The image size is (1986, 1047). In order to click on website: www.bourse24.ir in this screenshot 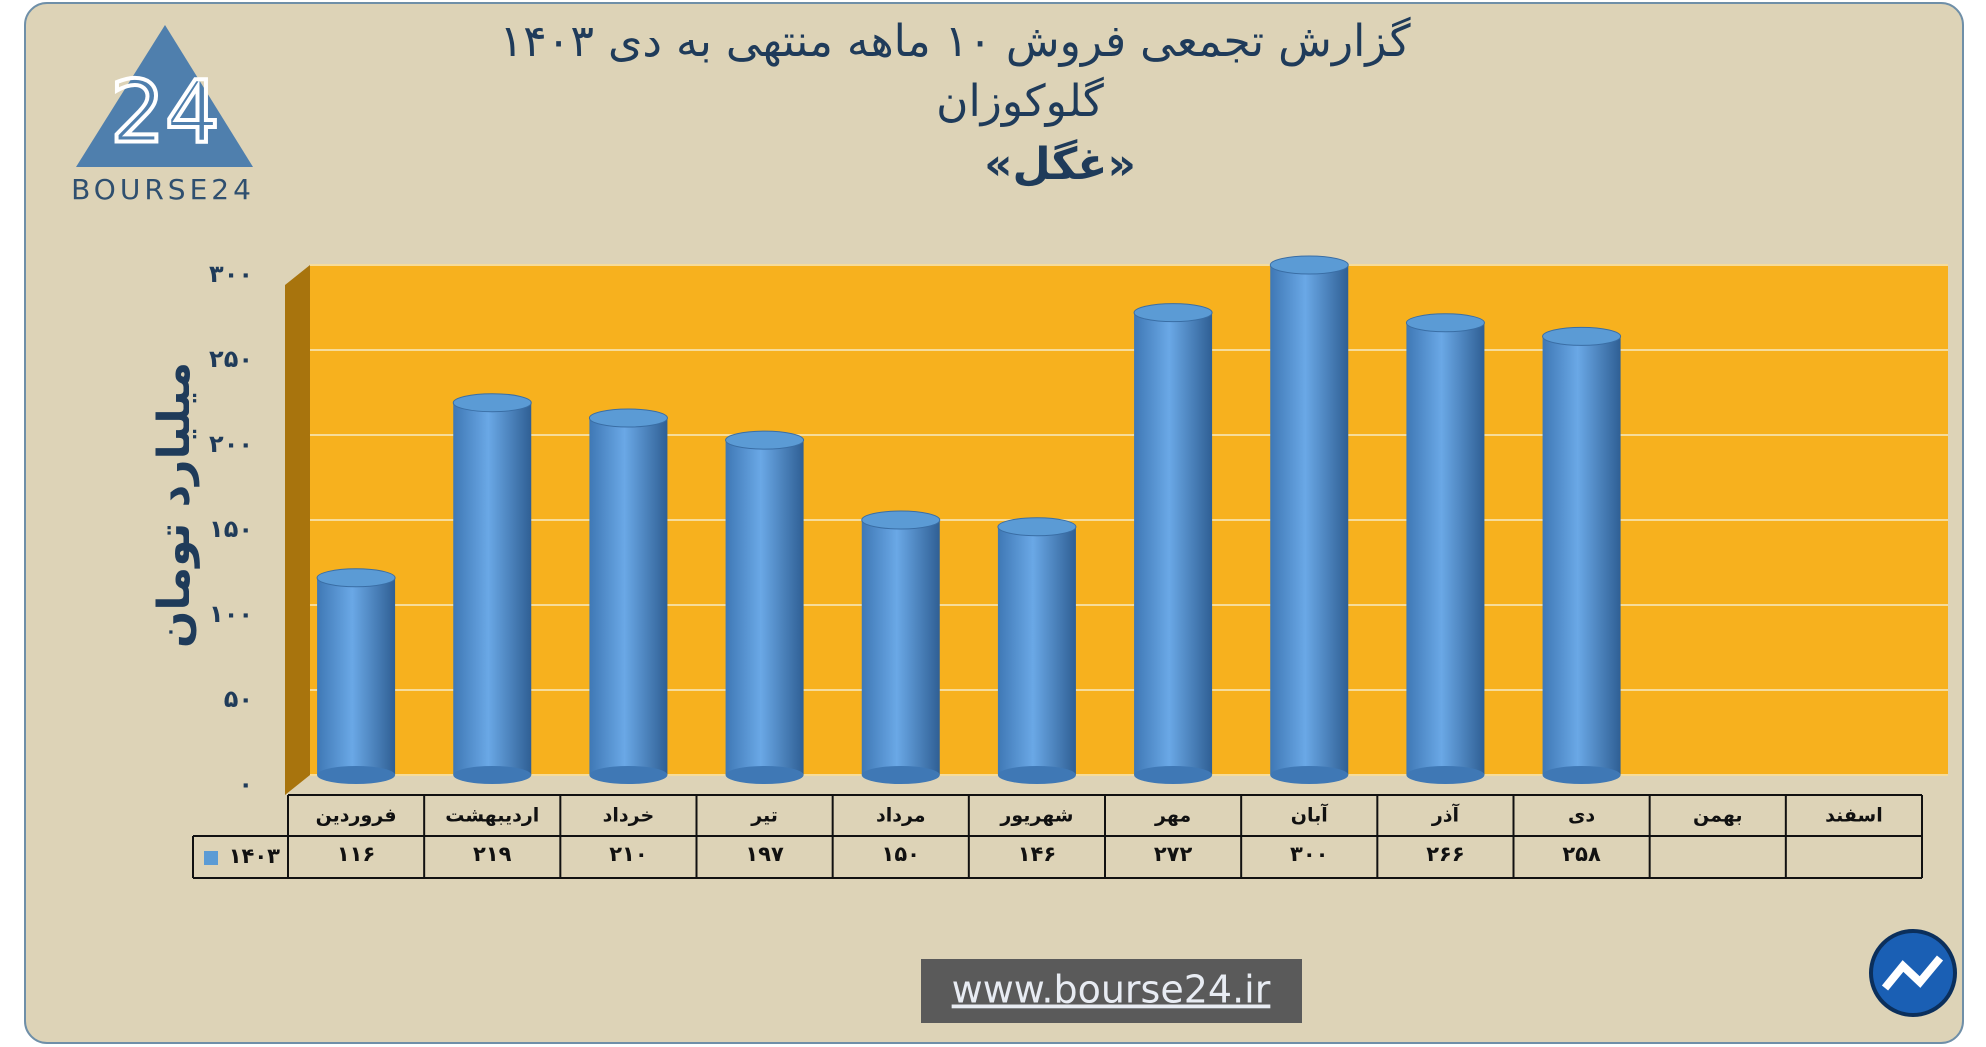, I will do `click(1111, 990)`.